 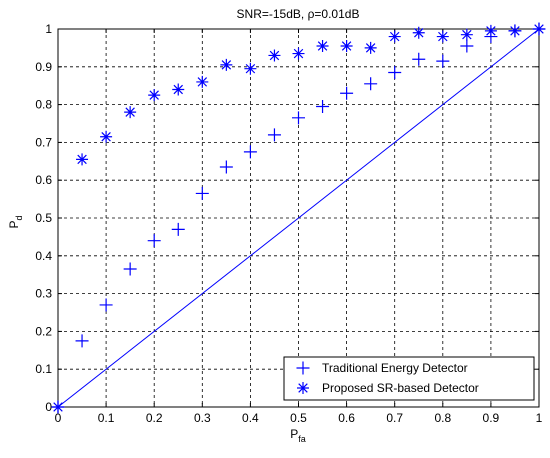 I want to click on x-tick-label: 0, so click(x=58, y=418).